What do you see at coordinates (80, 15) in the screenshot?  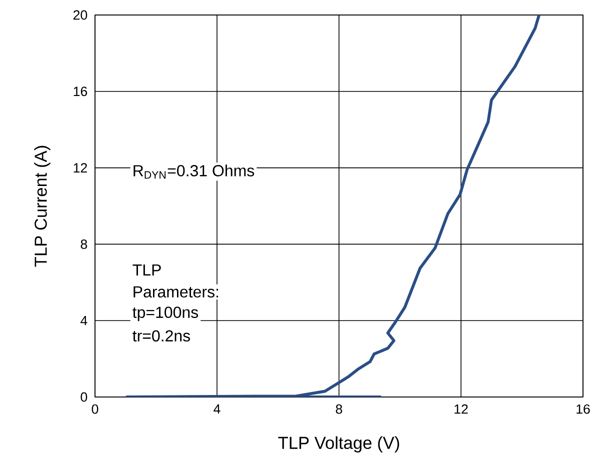 I see `y-tick-label: 20` at bounding box center [80, 15].